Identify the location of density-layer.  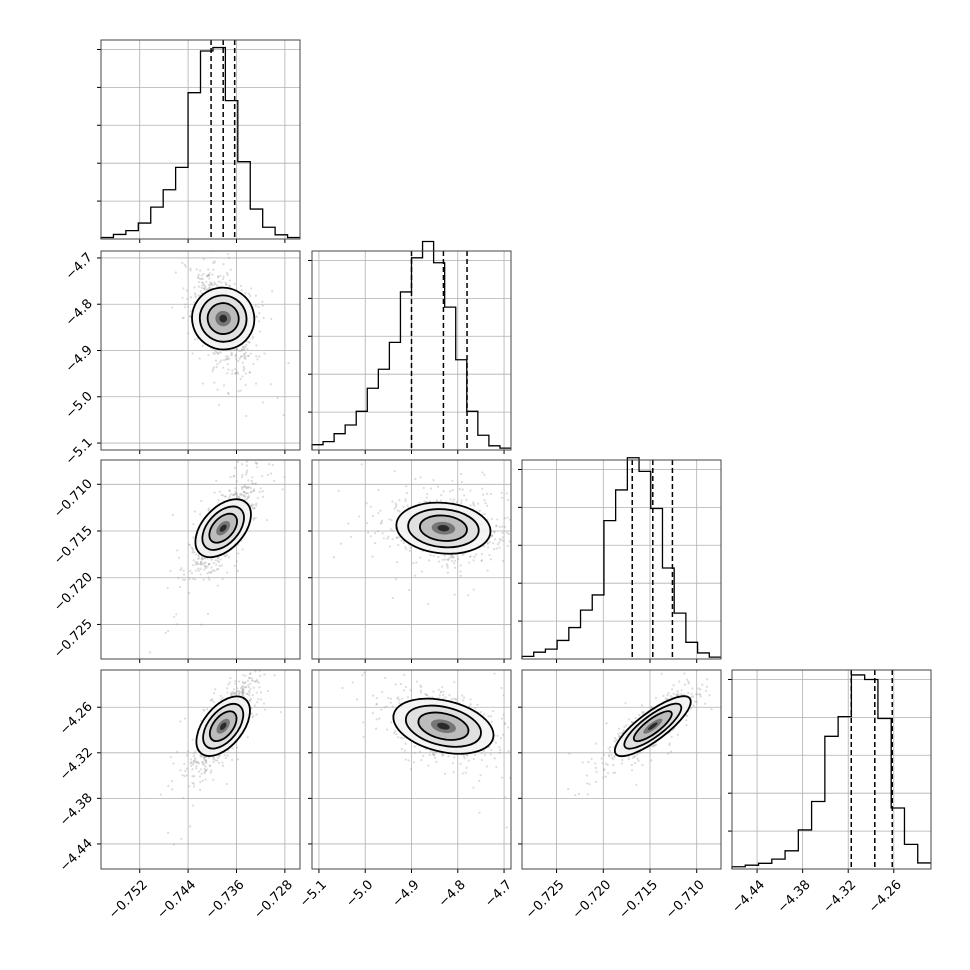
(230, 332).